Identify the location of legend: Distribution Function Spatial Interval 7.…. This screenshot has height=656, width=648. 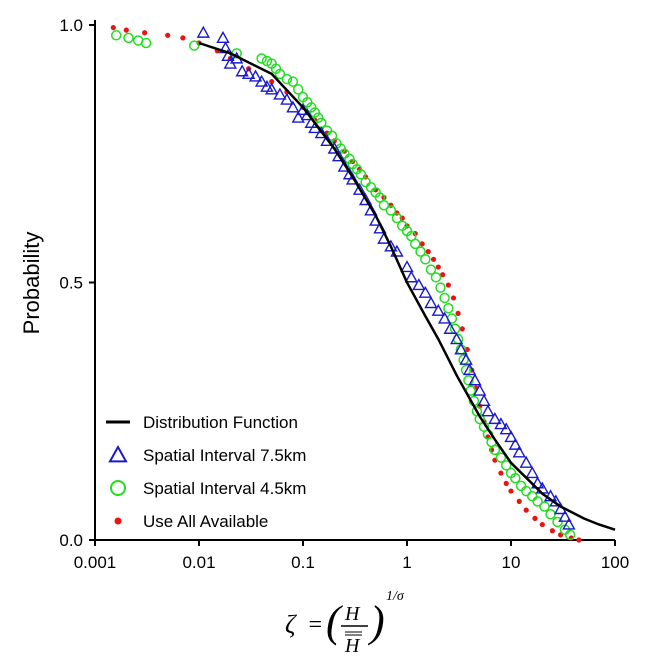
(206, 472).